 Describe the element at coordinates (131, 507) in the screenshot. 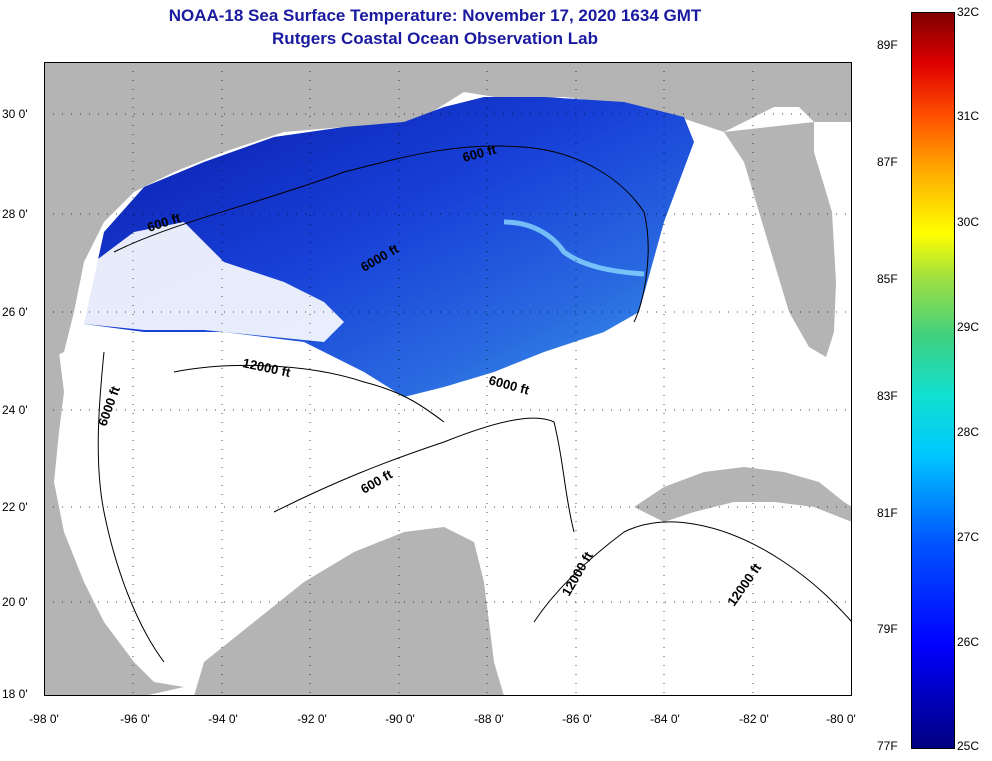

I see `contour-6000ft` at that location.